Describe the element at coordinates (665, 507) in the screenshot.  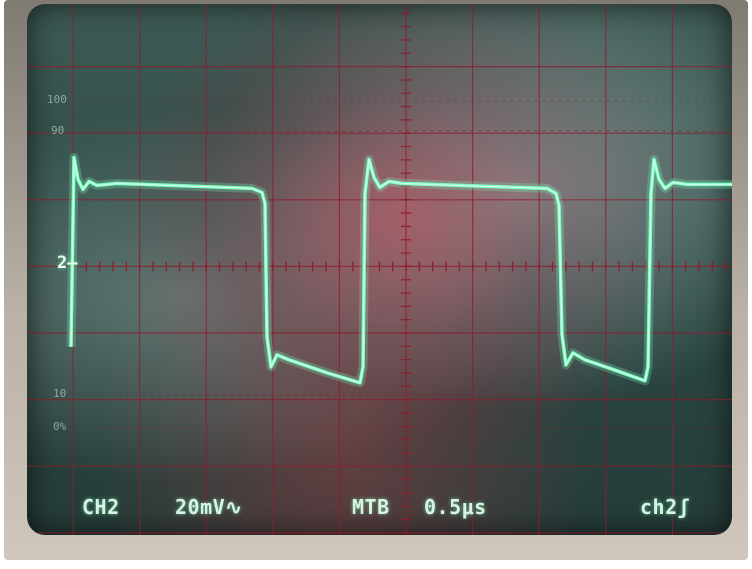
I see `trigger-source-readout: ch2ʃ` at that location.